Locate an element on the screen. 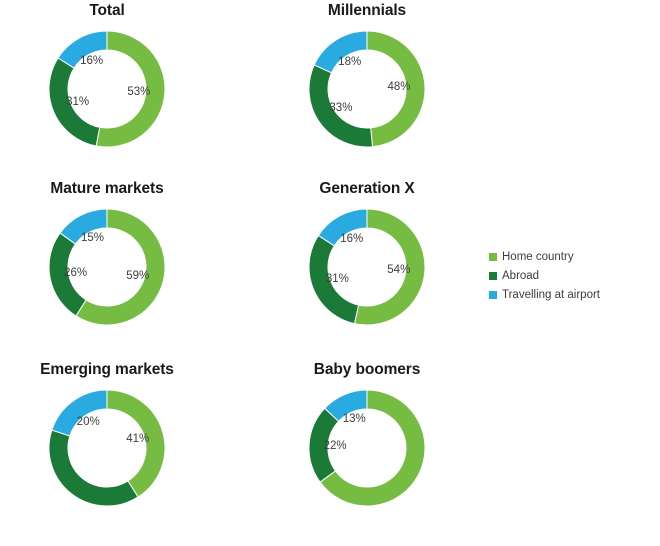  segment-percentage-label: 22% is located at coordinates (335, 445).